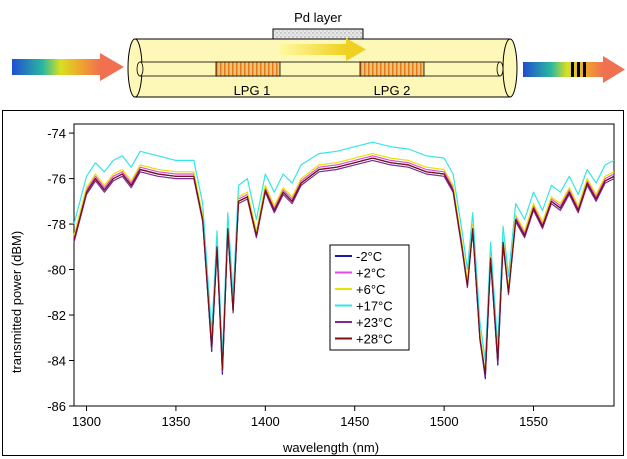 The image size is (627, 459). Describe the element at coordinates (369, 256) in the screenshot. I see `legend-label: -2°C` at that location.